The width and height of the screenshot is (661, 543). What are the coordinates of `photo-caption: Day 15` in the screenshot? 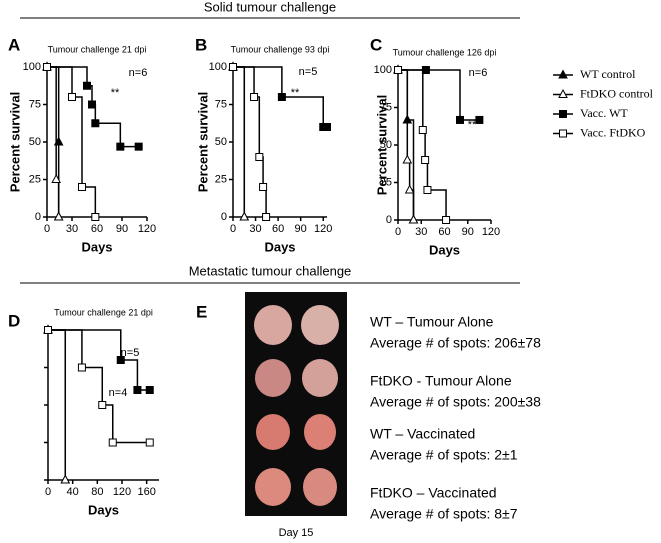 It's located at (296, 533).